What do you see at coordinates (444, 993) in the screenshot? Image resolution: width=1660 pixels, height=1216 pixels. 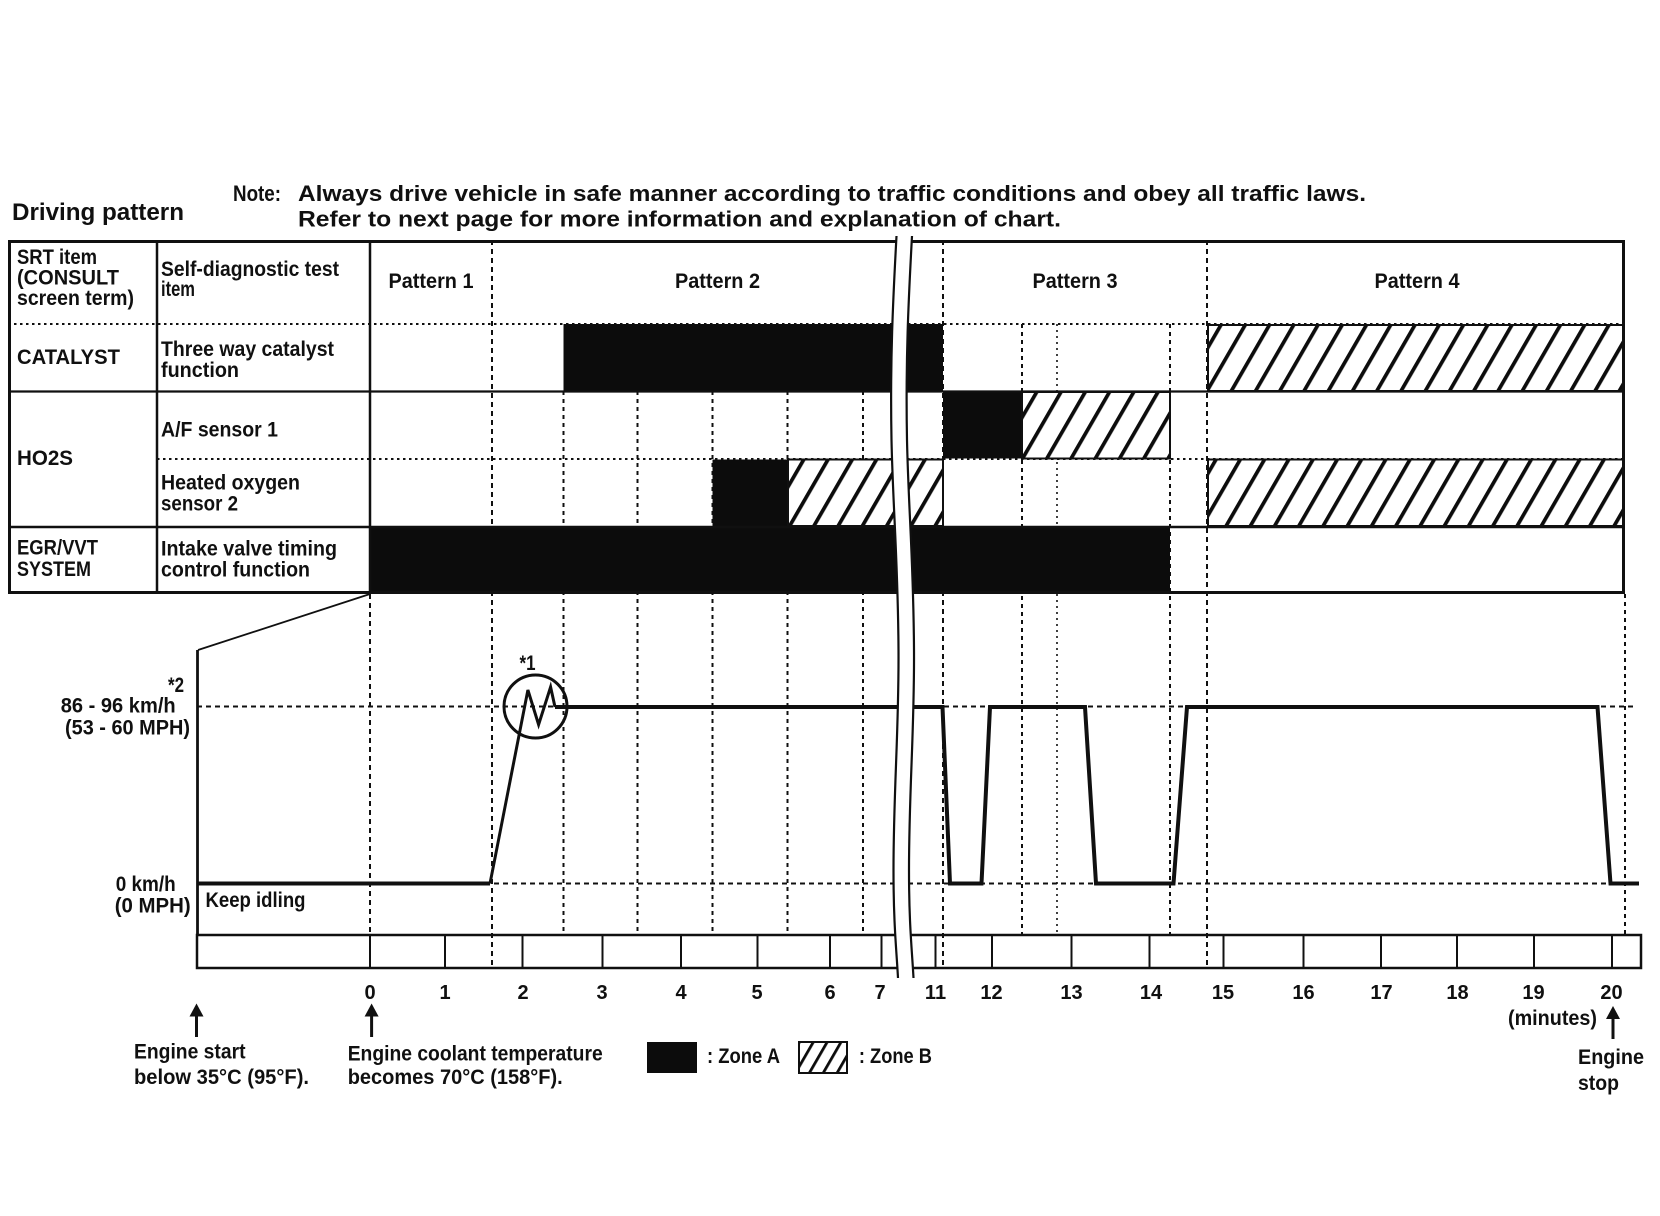 I see `svg-text: 1` at bounding box center [444, 993].